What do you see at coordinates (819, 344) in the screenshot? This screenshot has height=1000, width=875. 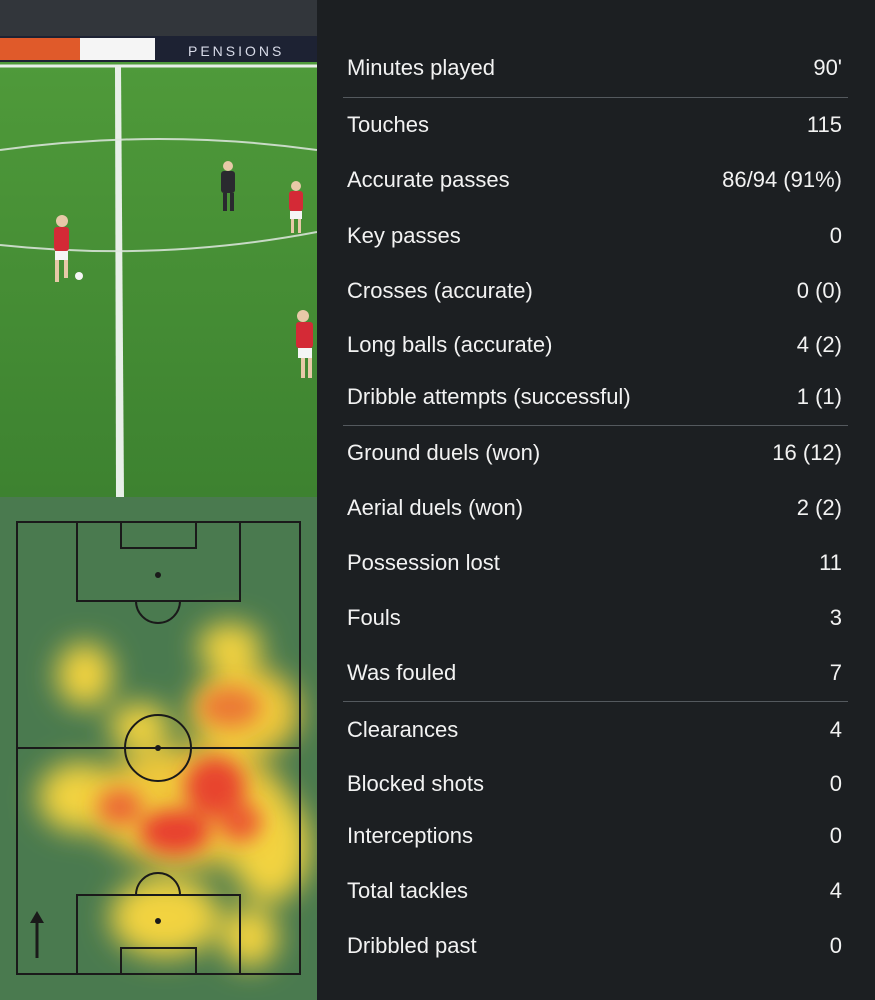 I see `stat-value: 4 (2)` at bounding box center [819, 344].